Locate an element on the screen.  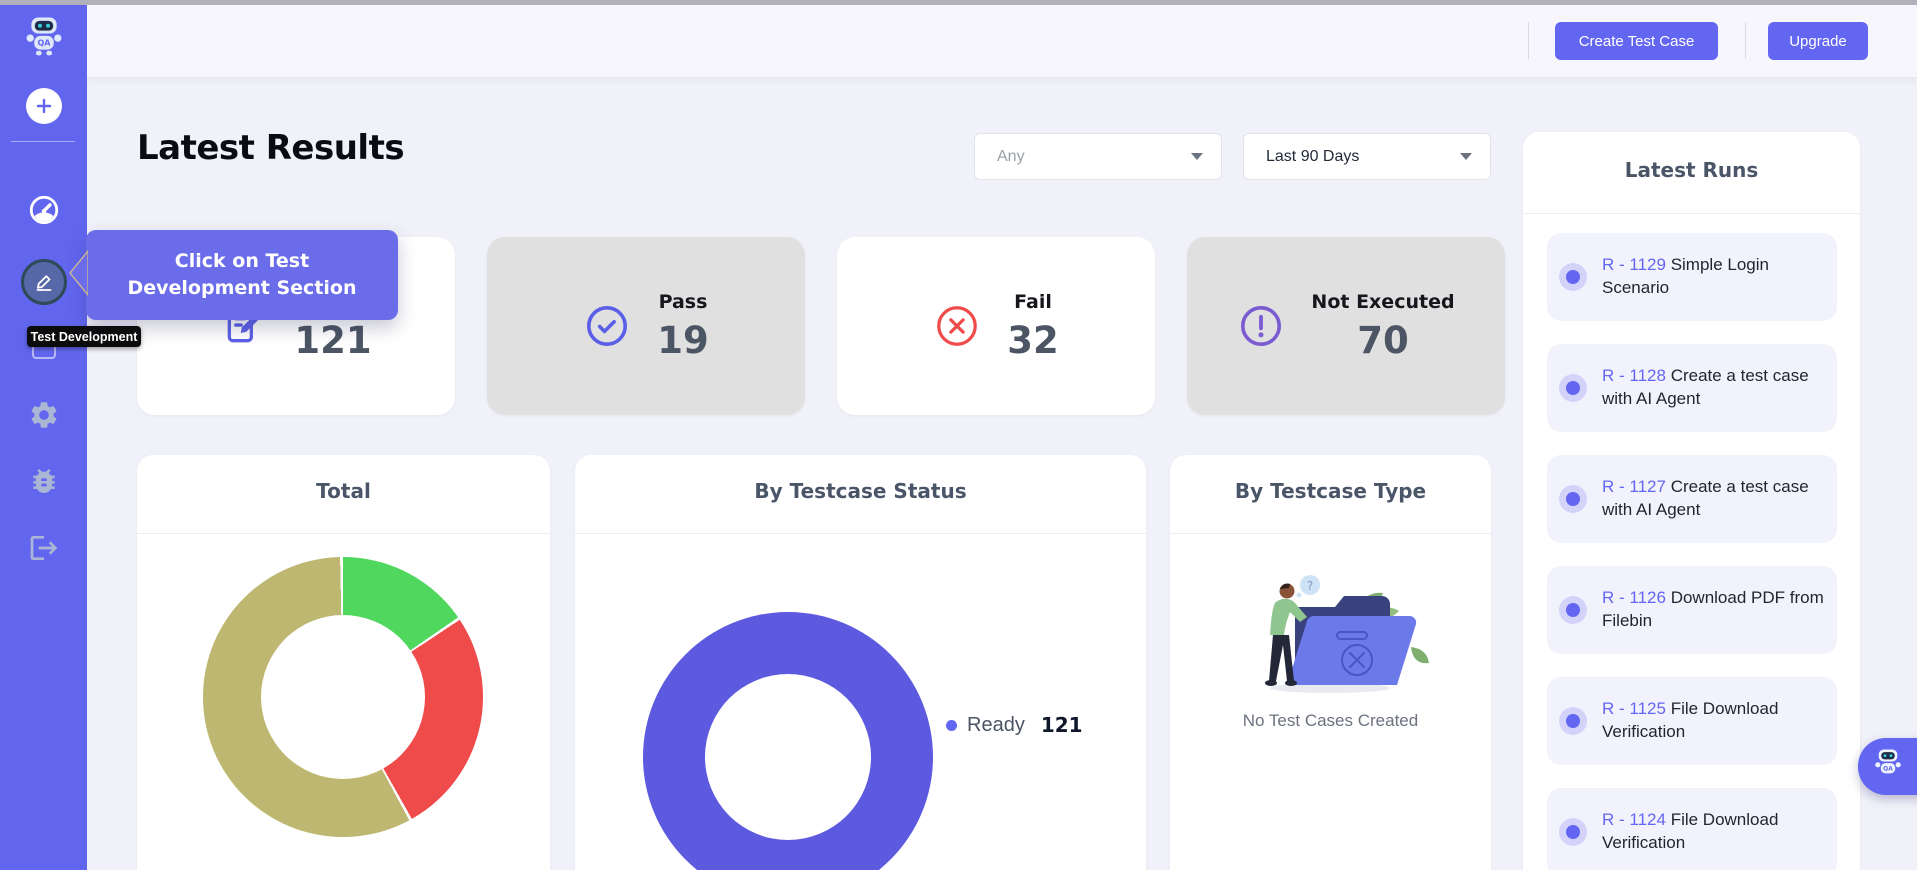
sidebar-tooltip: Test Development is located at coordinates (84, 336).